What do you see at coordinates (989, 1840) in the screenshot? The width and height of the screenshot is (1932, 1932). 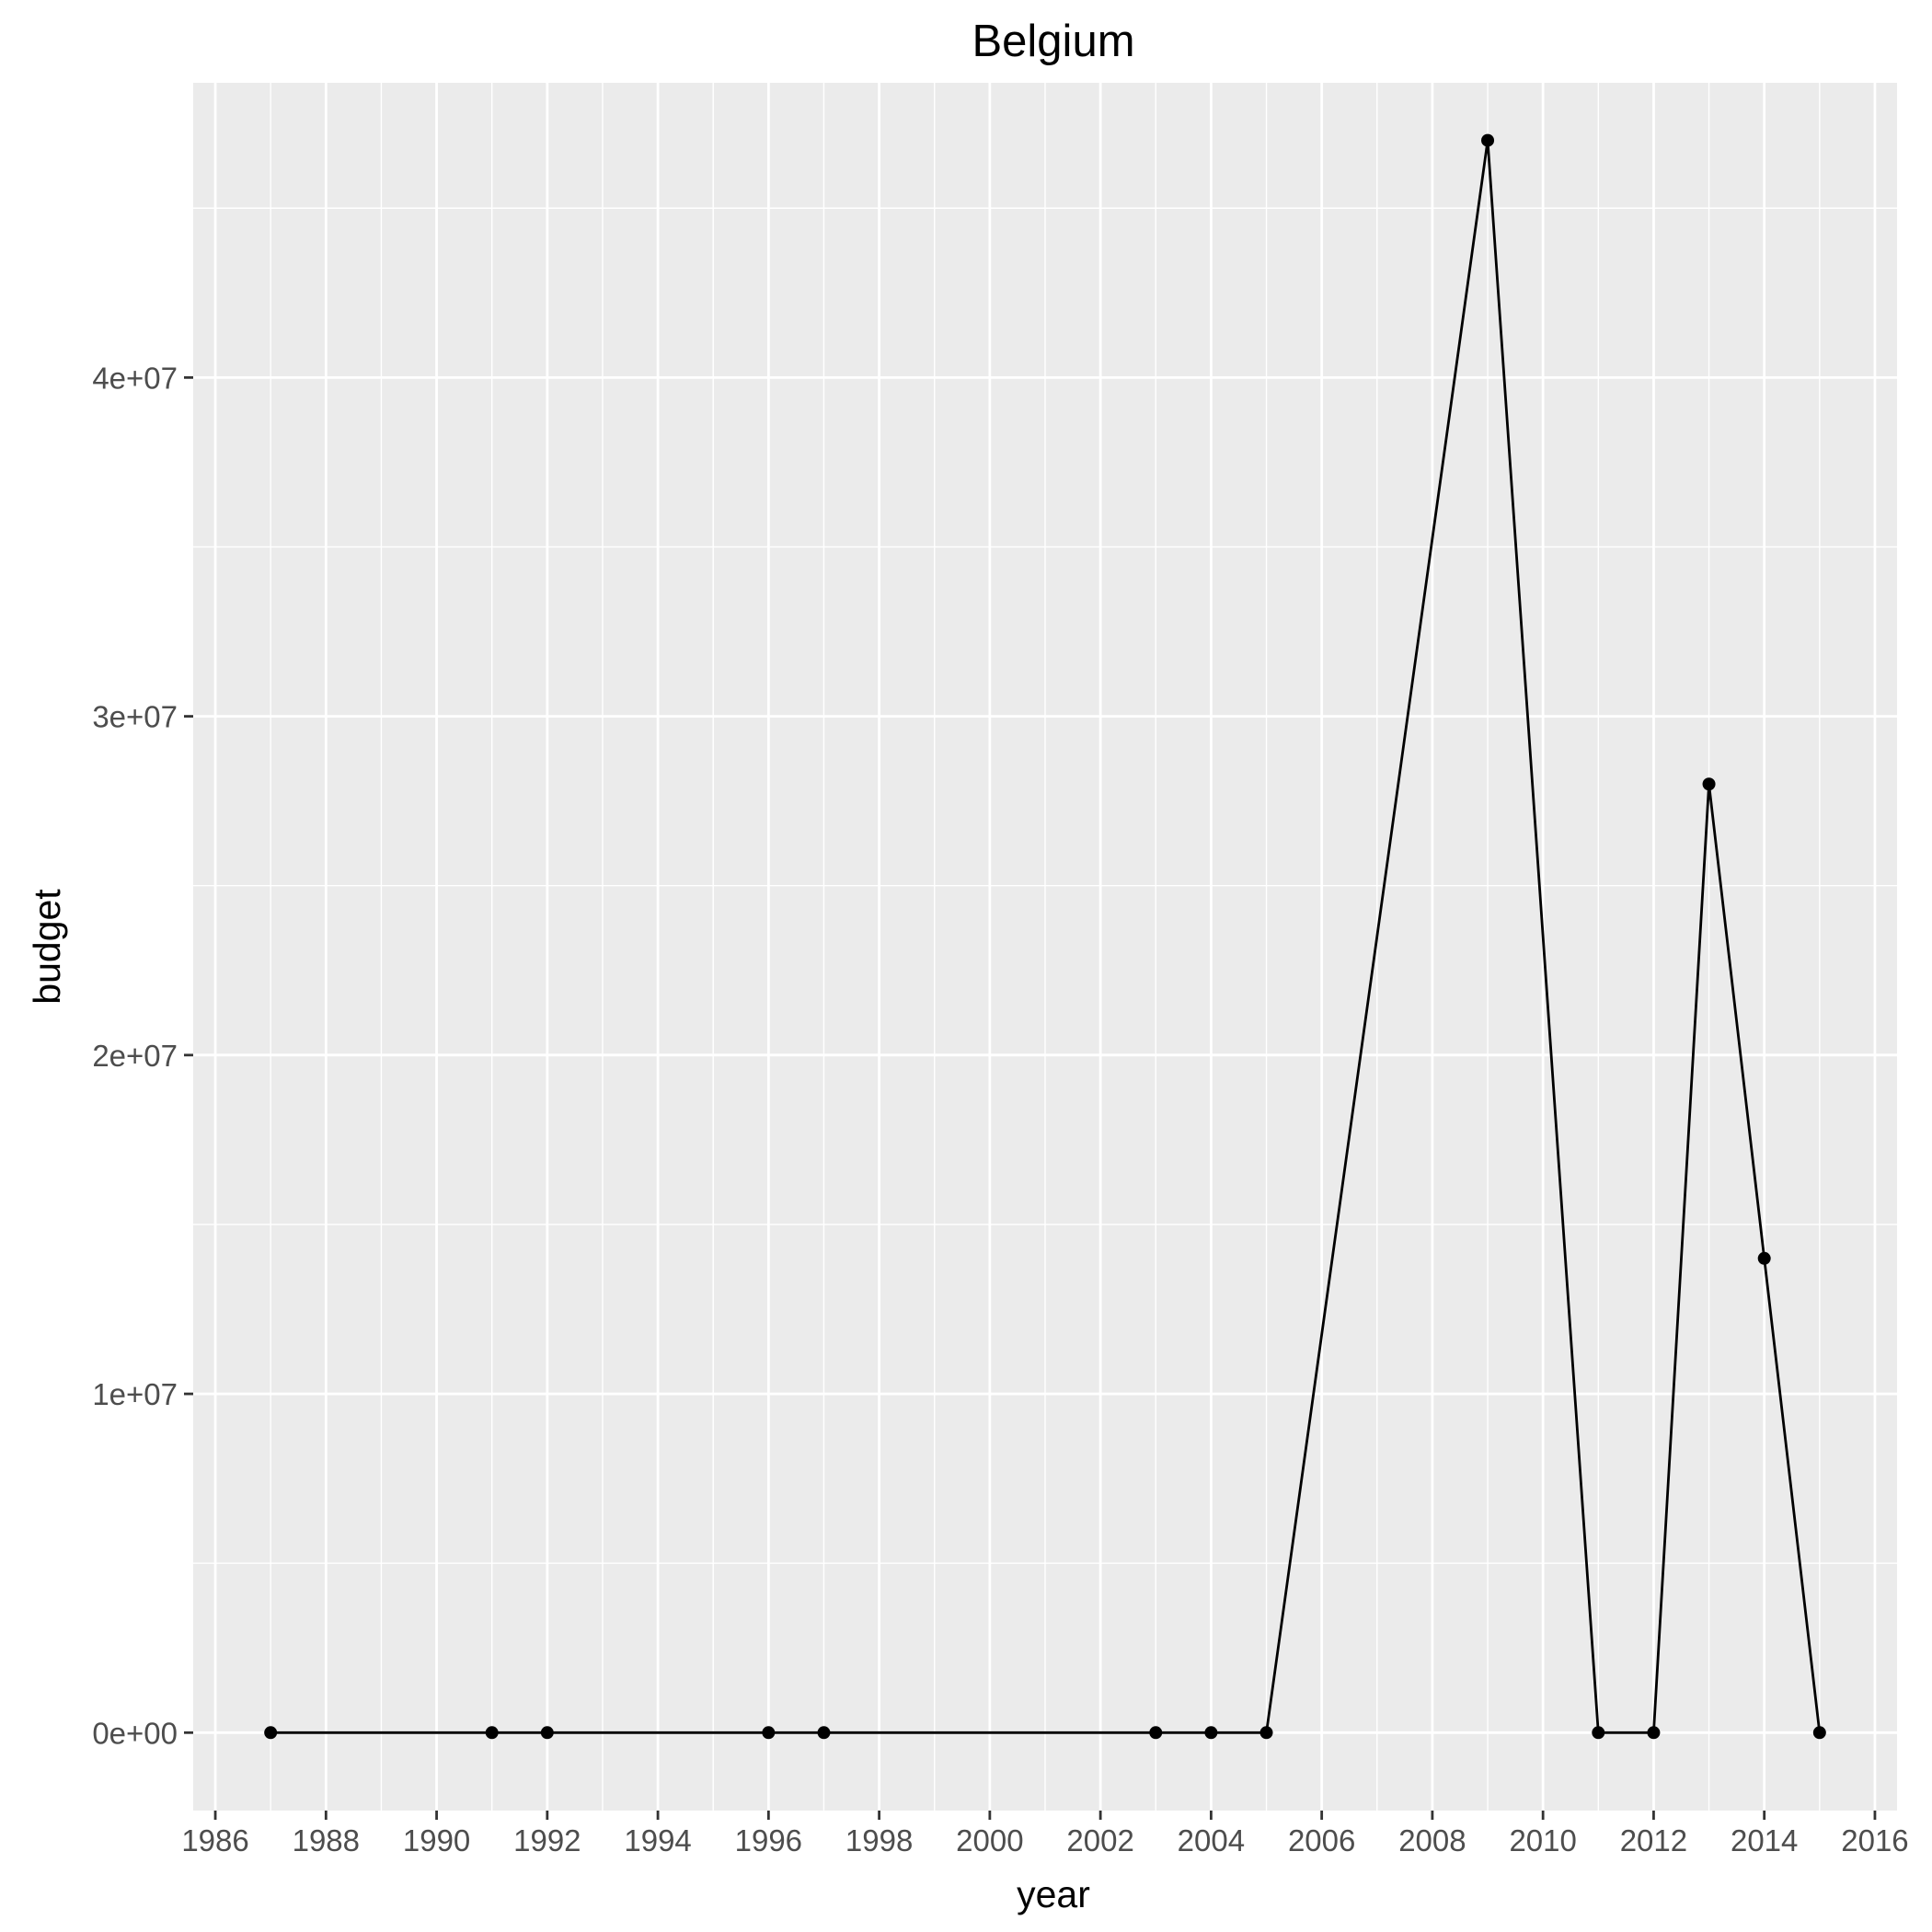 I see `x-tick-label: 2000` at bounding box center [989, 1840].